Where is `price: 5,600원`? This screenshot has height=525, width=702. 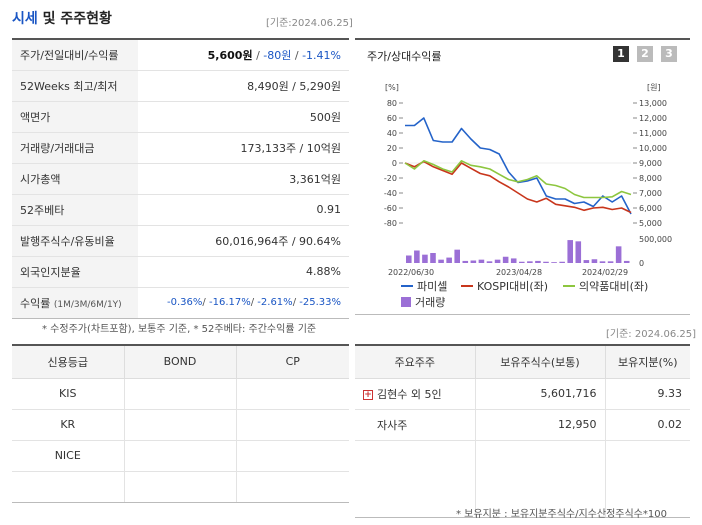 price: 5,600원 is located at coordinates (230, 55).